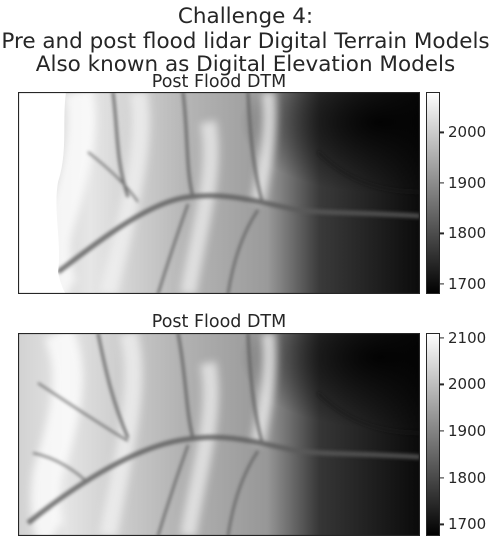  What do you see at coordinates (467, 132) in the screenshot?
I see `colorbar-1-tick-label: 2000` at bounding box center [467, 132].